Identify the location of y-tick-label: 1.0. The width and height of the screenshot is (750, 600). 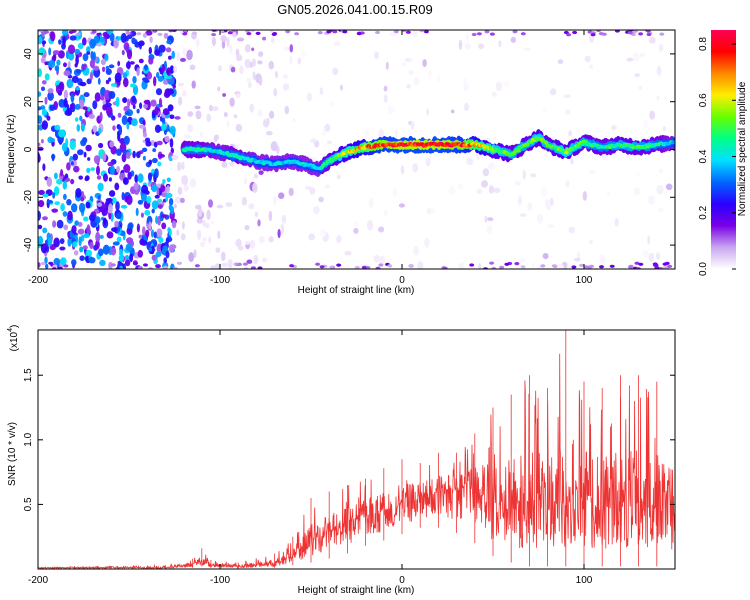
(28, 439).